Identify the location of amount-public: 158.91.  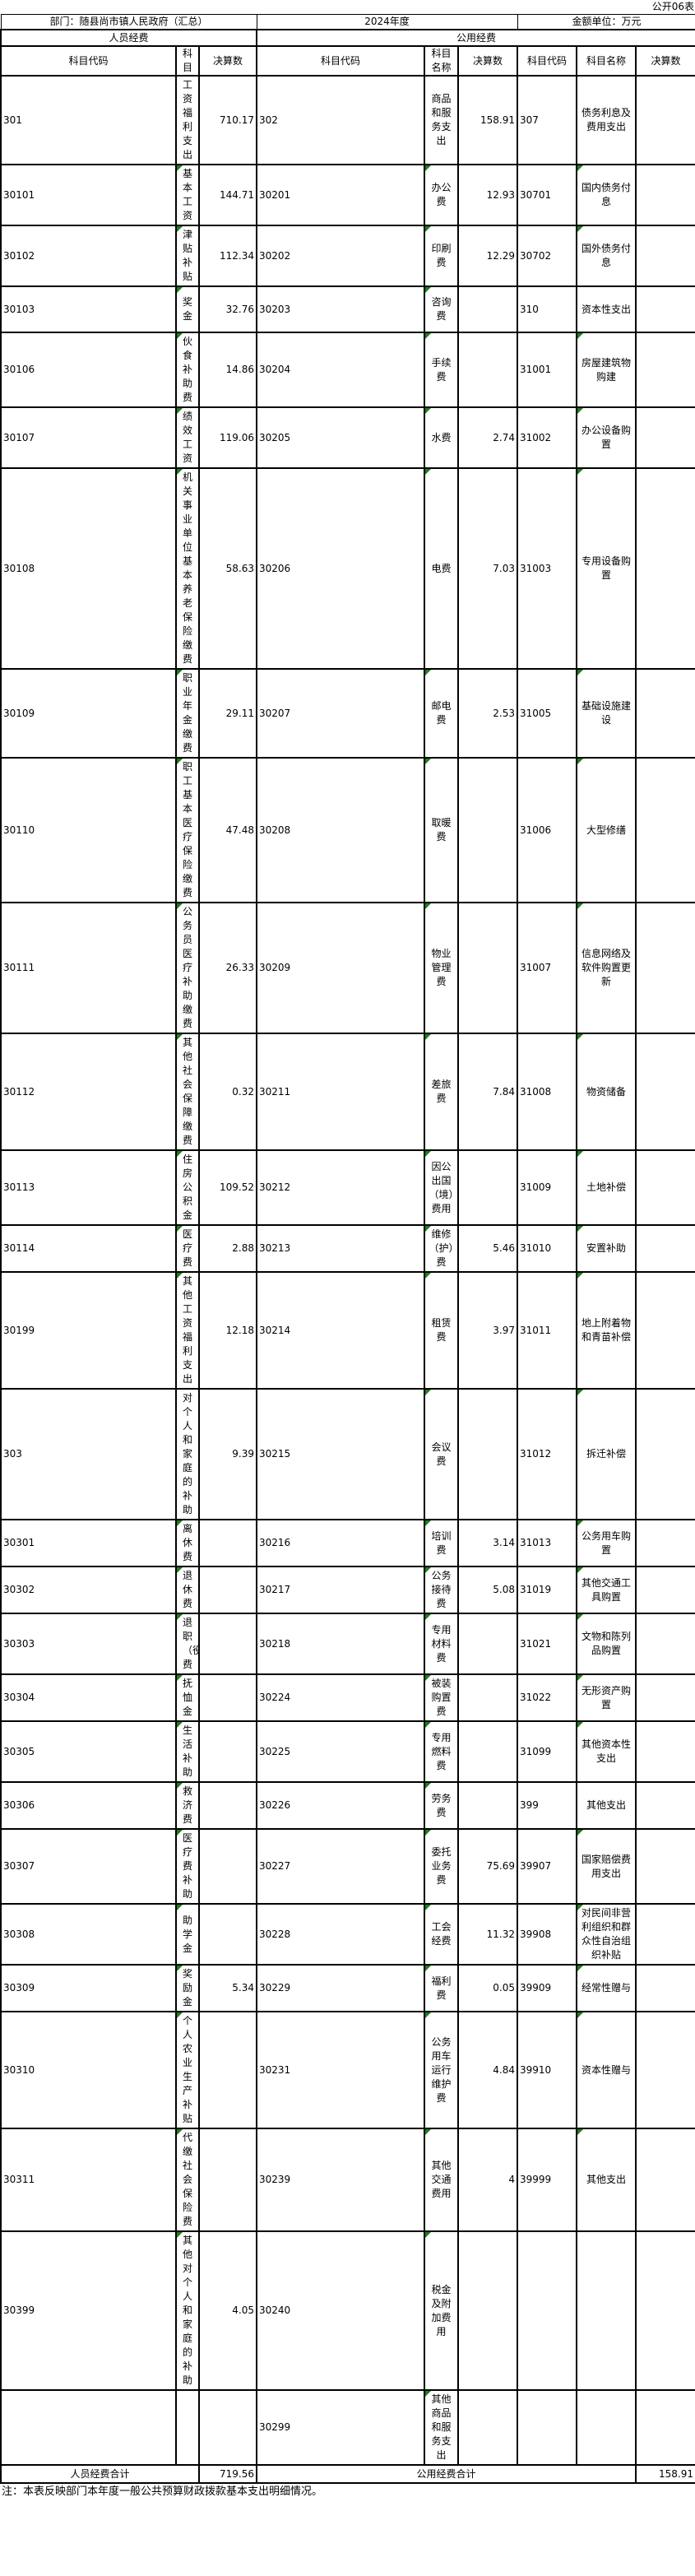
(487, 120).